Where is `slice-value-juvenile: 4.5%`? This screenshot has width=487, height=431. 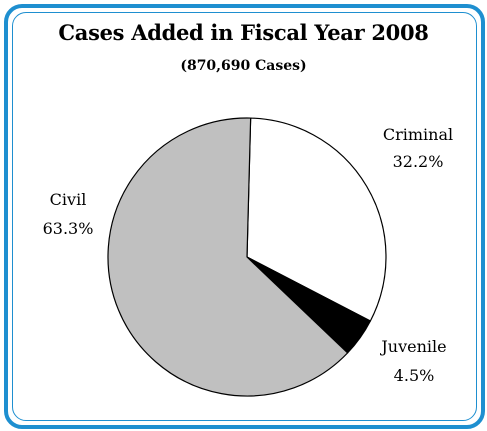
slice-value-juvenile: 4.5% is located at coordinates (414, 375).